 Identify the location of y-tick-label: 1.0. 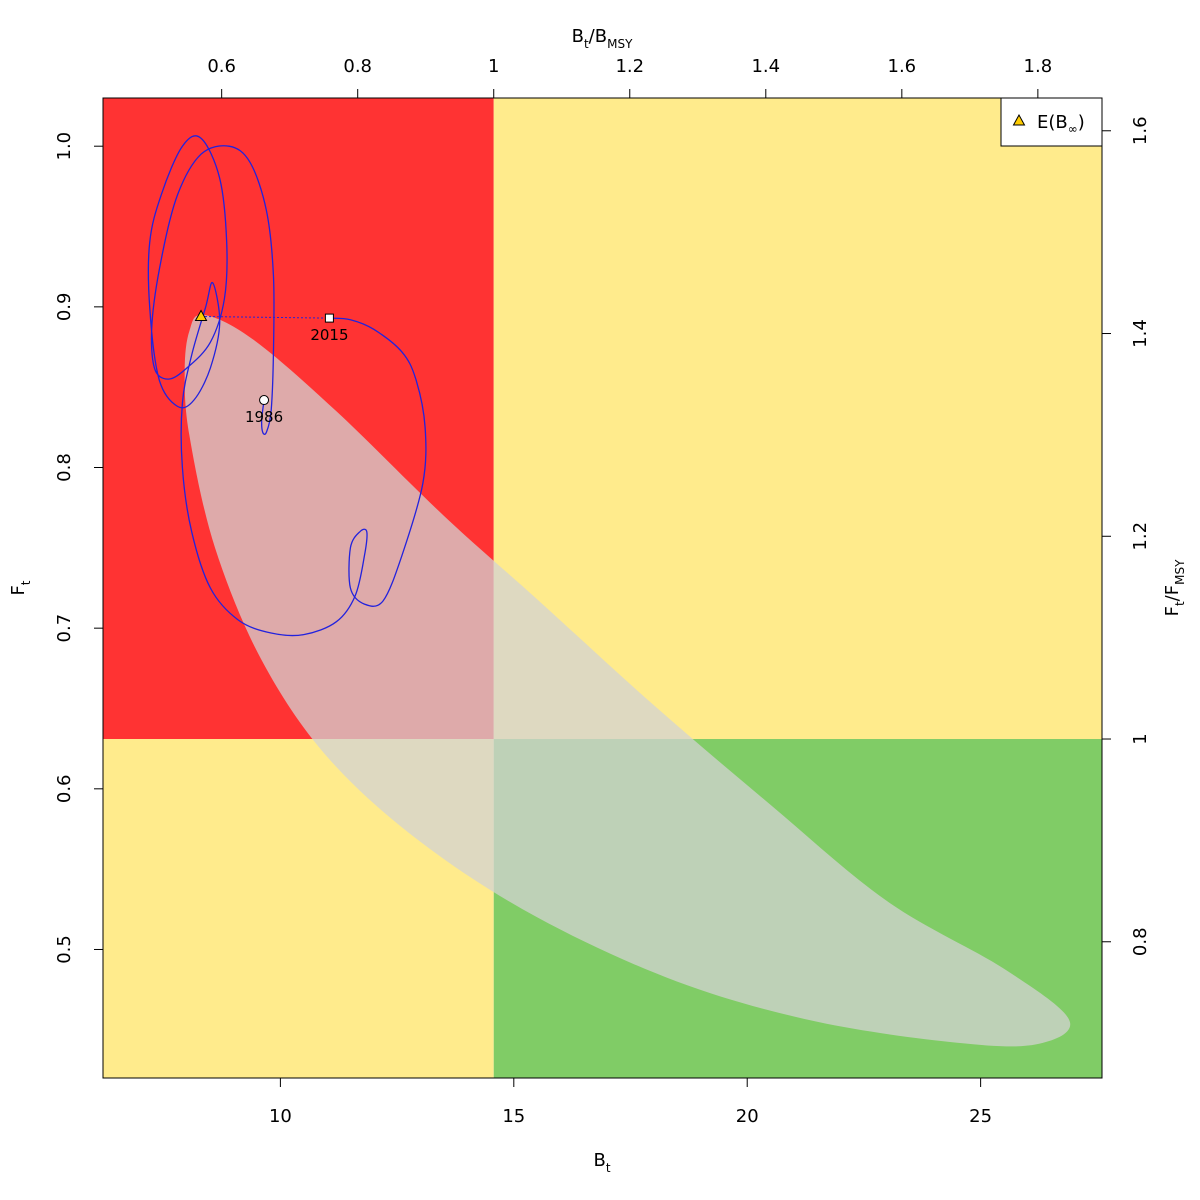
(64, 146).